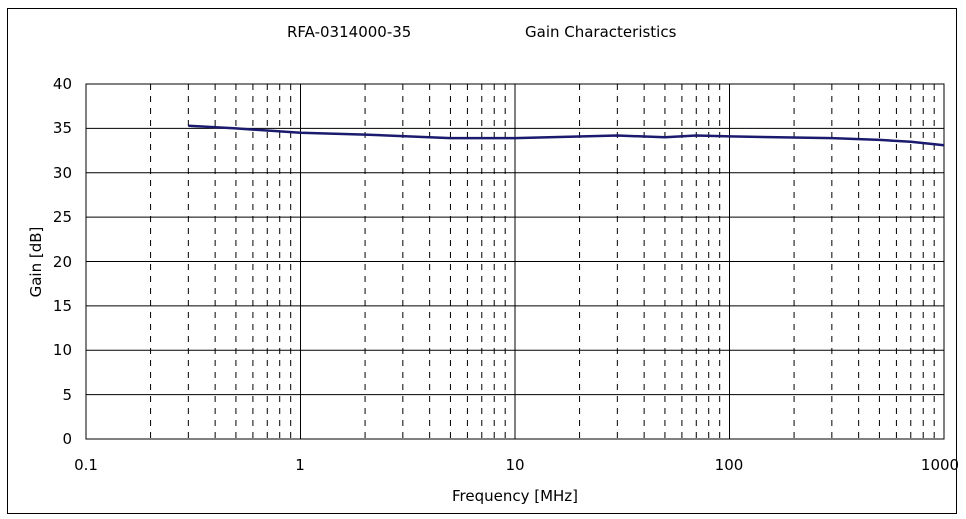  I want to click on x-tick-label: 10, so click(515, 465).